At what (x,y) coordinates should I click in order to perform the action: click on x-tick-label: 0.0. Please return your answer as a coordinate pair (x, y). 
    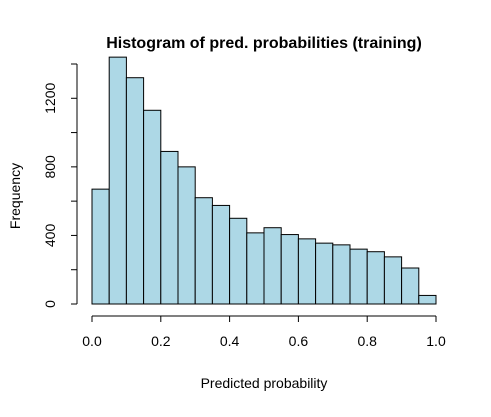
    Looking at the image, I should click on (92, 341).